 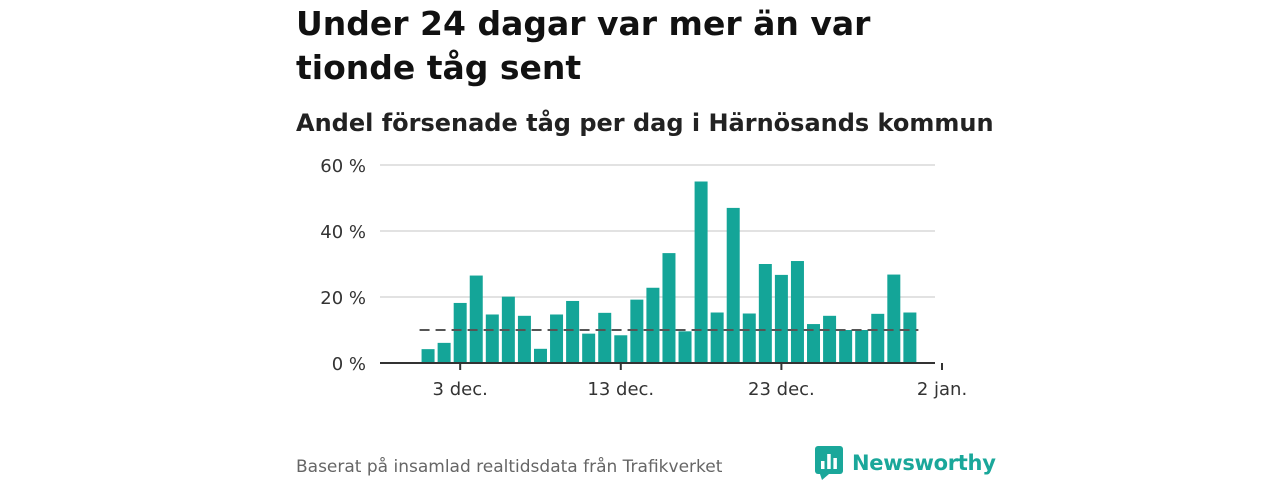 I want to click on x-tick-label: 23 dec., so click(x=781, y=389).